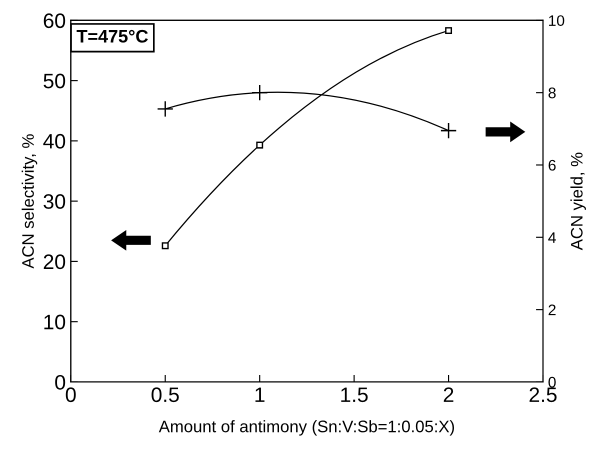 The width and height of the screenshot is (600, 452). Describe the element at coordinates (55, 81) in the screenshot. I see `y-tick-label: 50` at that location.